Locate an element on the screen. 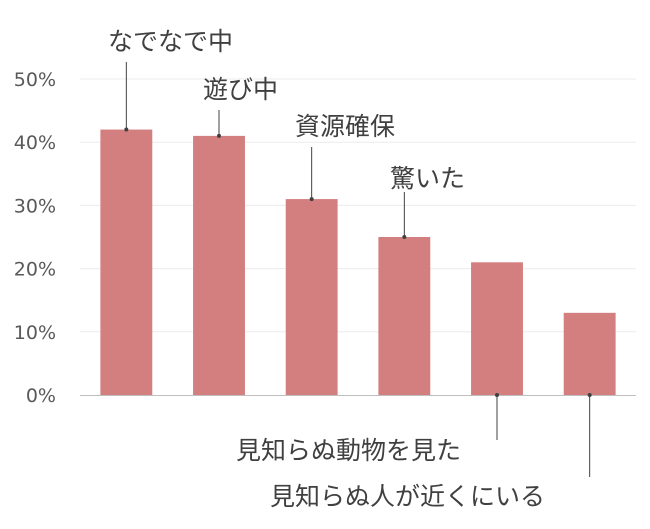 The image size is (650, 529). category-label: 資源確保 is located at coordinates (345, 126).